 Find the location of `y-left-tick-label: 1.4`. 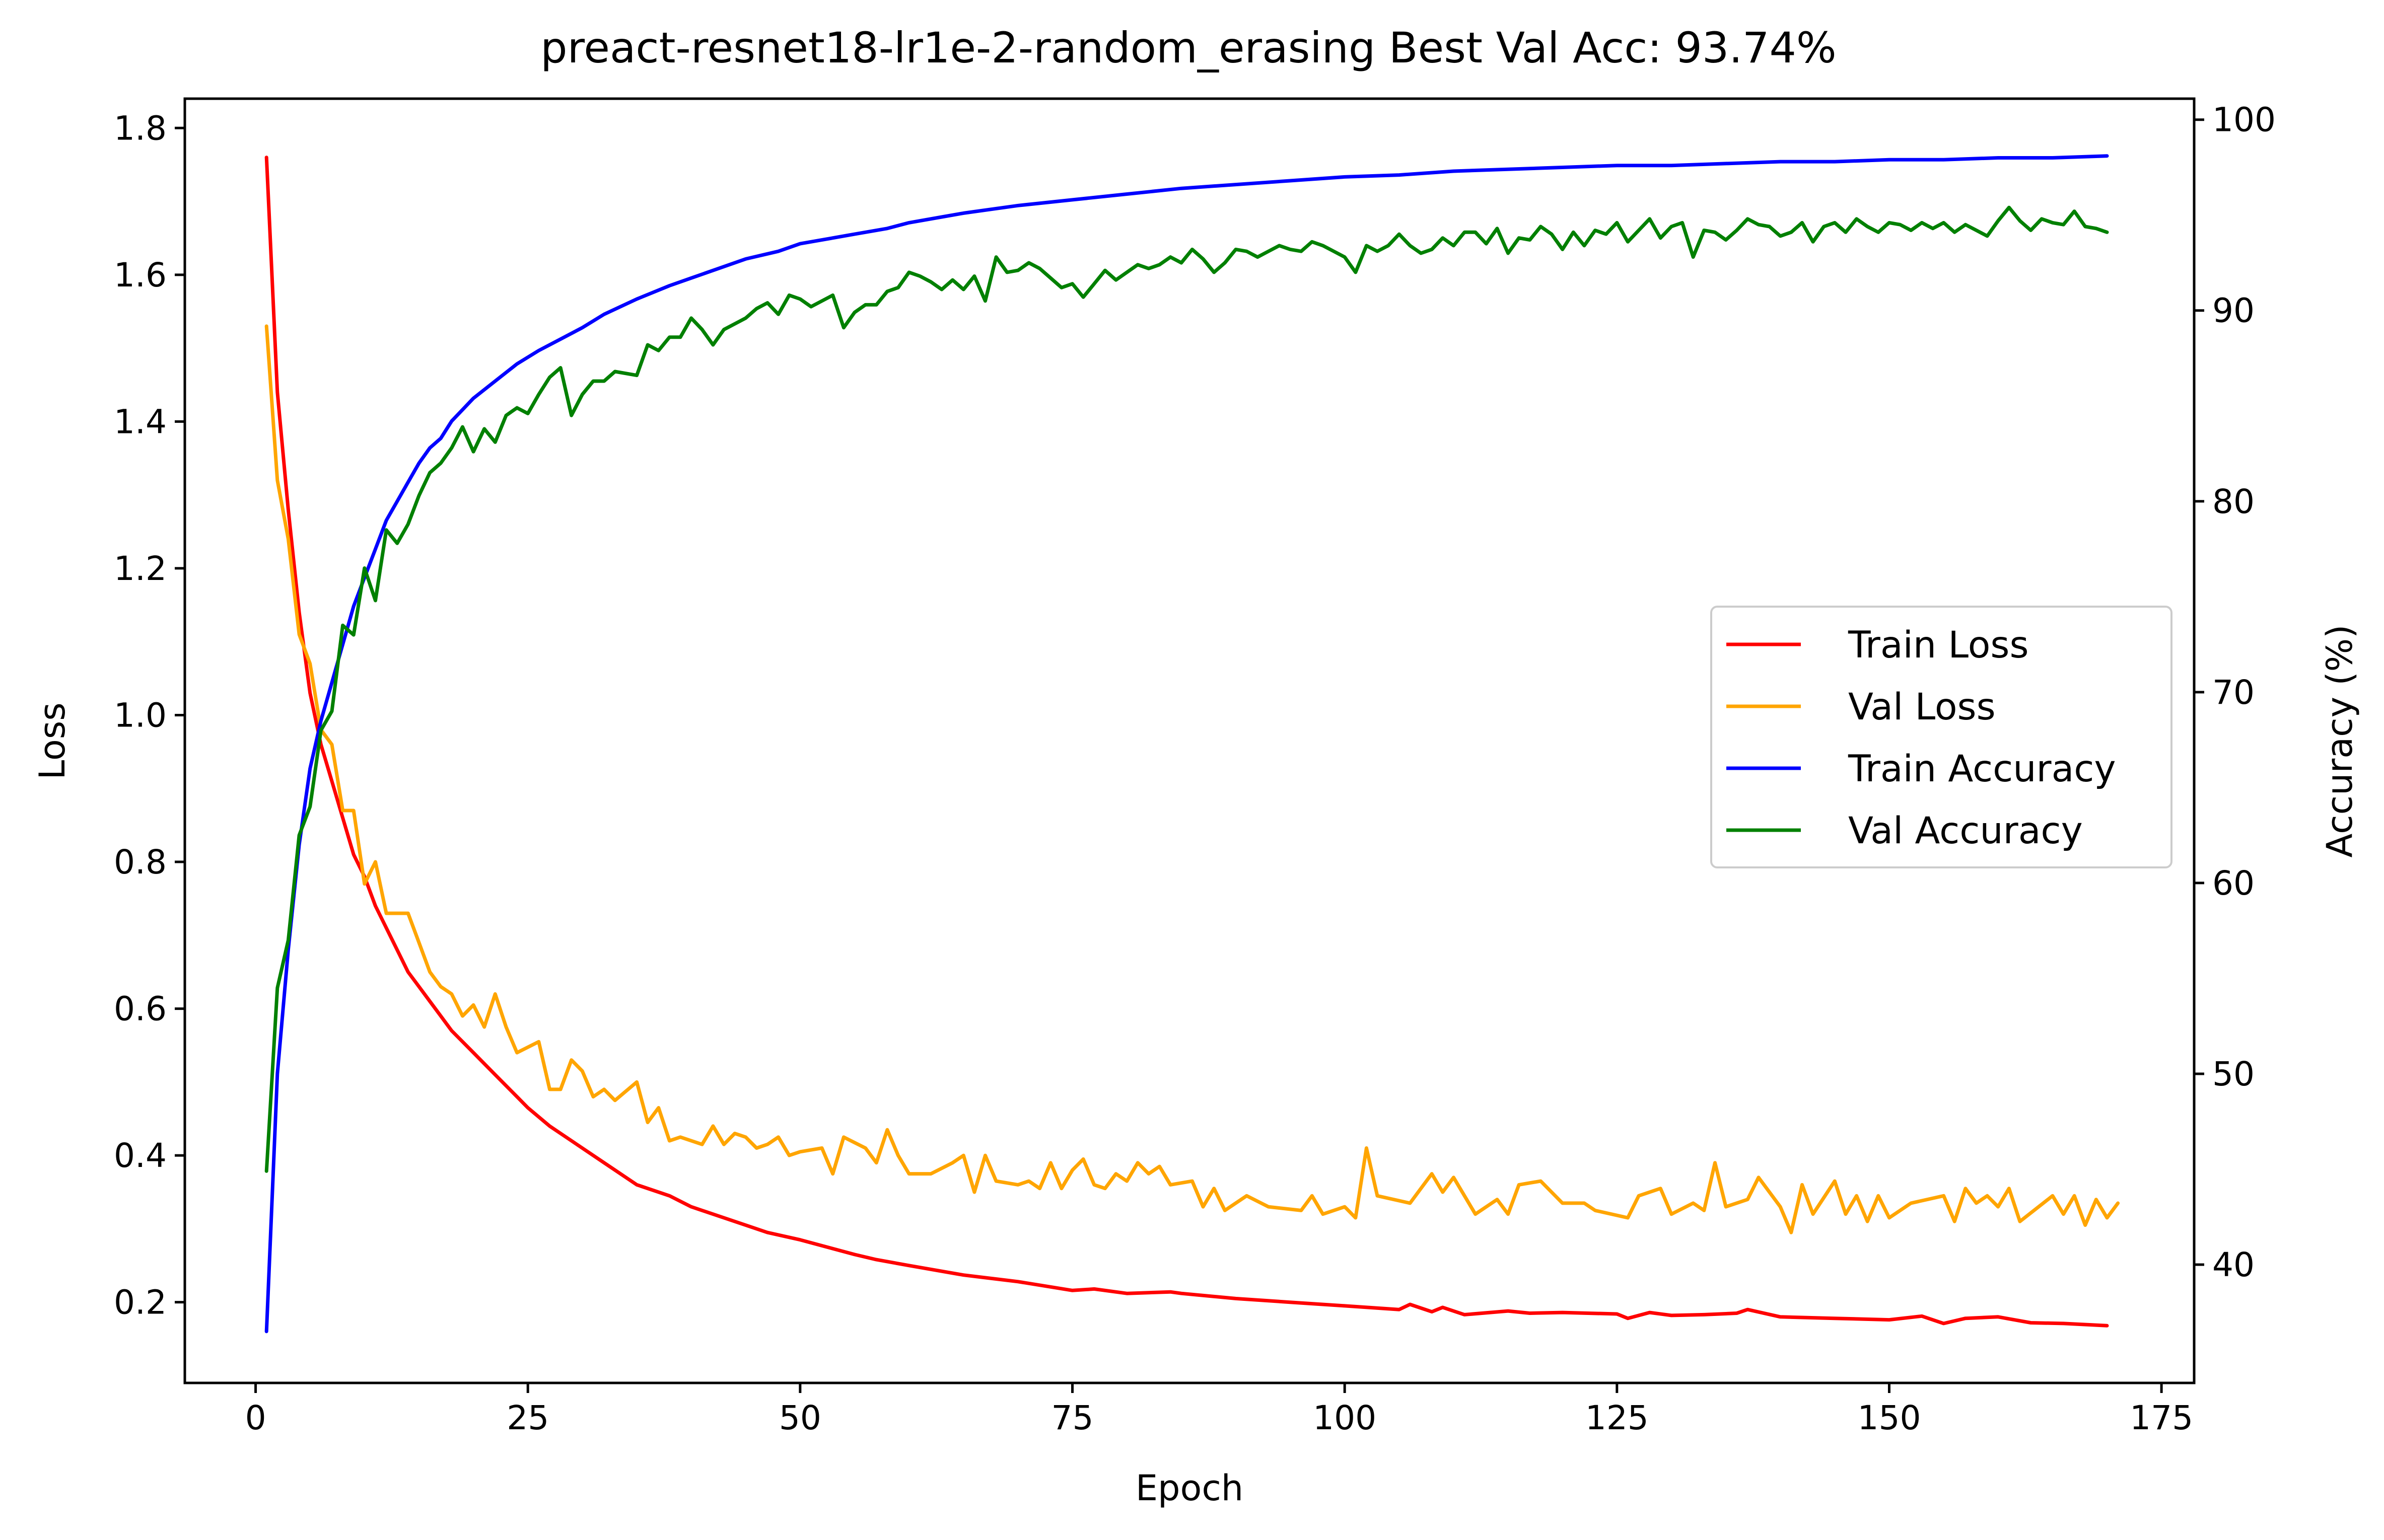

y-left-tick-label: 1.4 is located at coordinates (140, 422).